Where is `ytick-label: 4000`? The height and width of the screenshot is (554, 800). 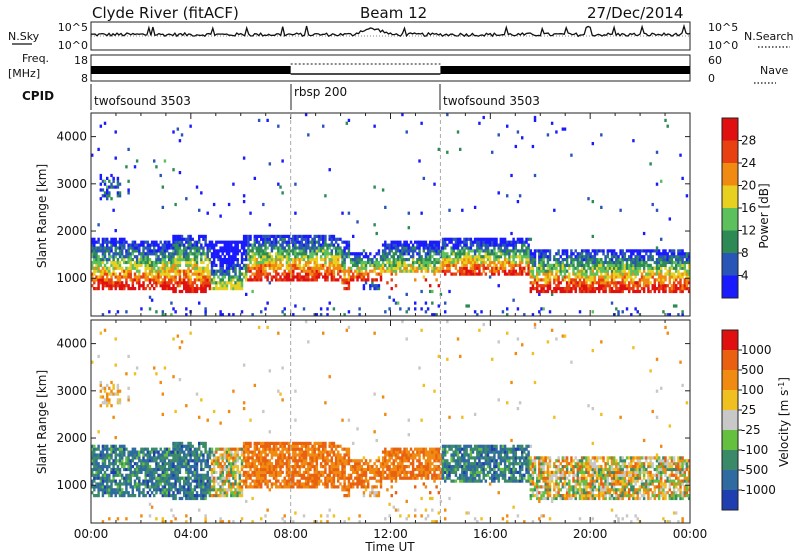
ytick-label: 4000 is located at coordinates (71, 137).